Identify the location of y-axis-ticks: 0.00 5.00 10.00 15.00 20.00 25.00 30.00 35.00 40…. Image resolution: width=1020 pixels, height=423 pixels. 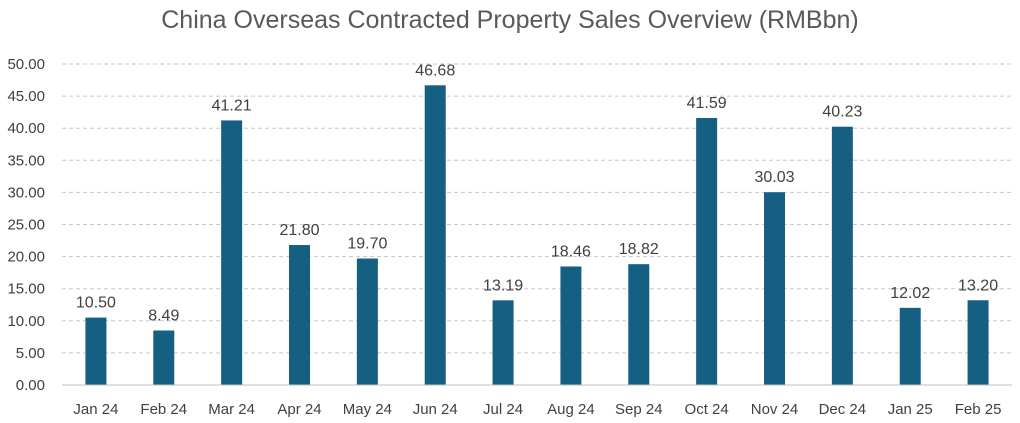
(26, 225).